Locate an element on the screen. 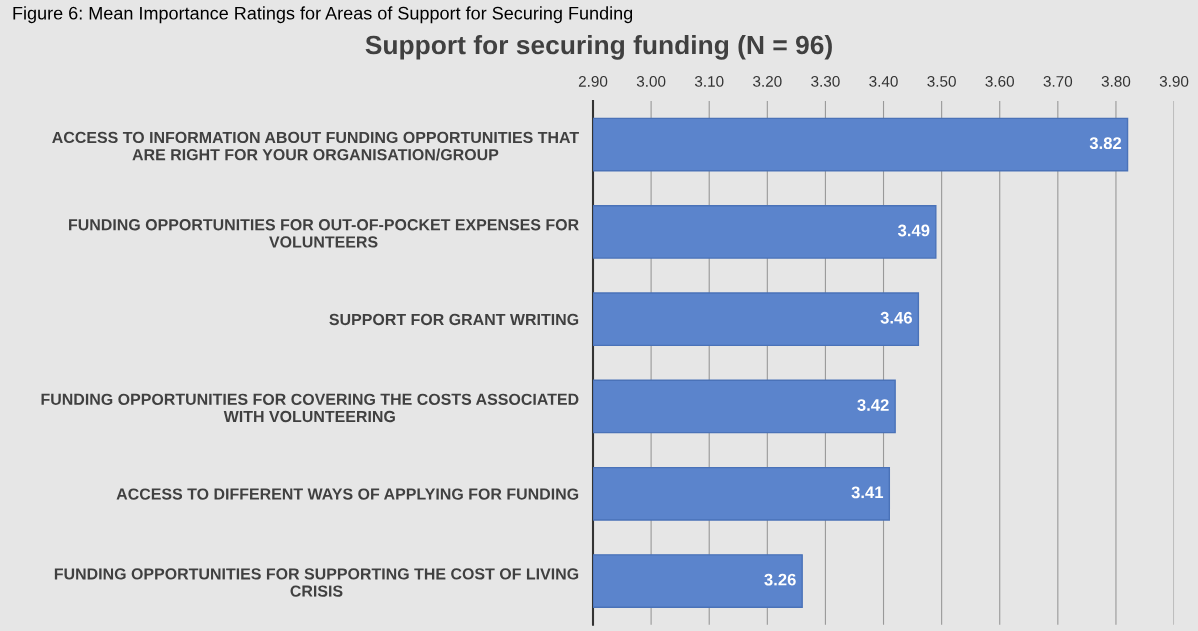  data-label: 3.42 is located at coordinates (873, 405).